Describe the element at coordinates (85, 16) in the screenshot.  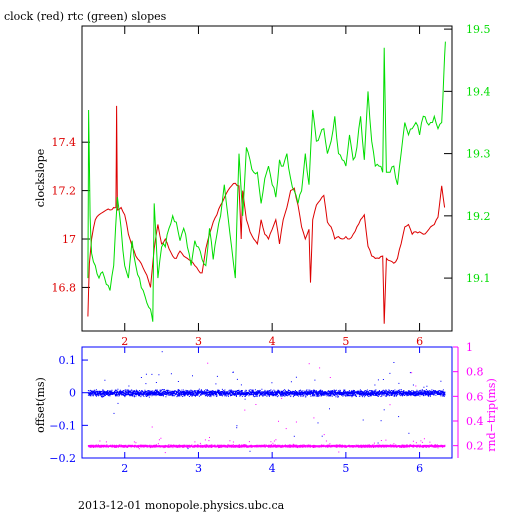
I see `chart-title: clock (red) rtc (green) slopes` at that location.